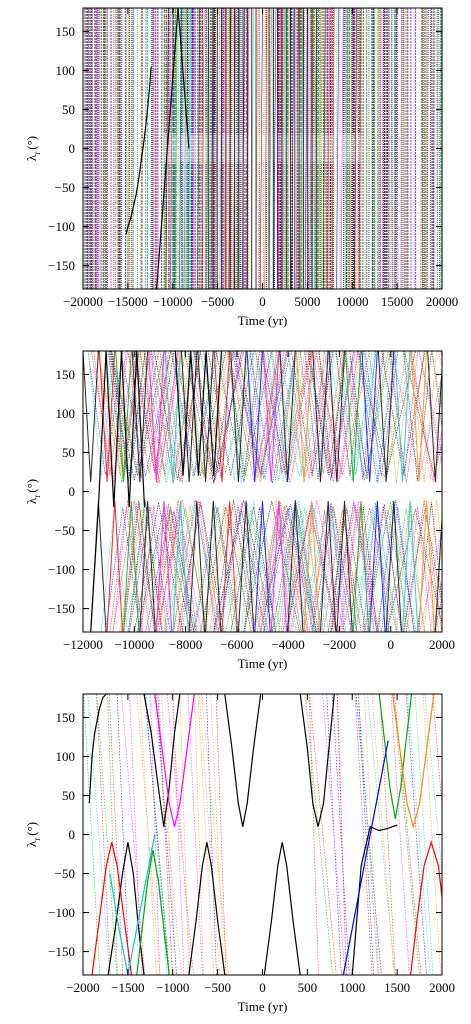 The image size is (471, 1024). I want to click on y-tick-label: 150, so click(66, 31).